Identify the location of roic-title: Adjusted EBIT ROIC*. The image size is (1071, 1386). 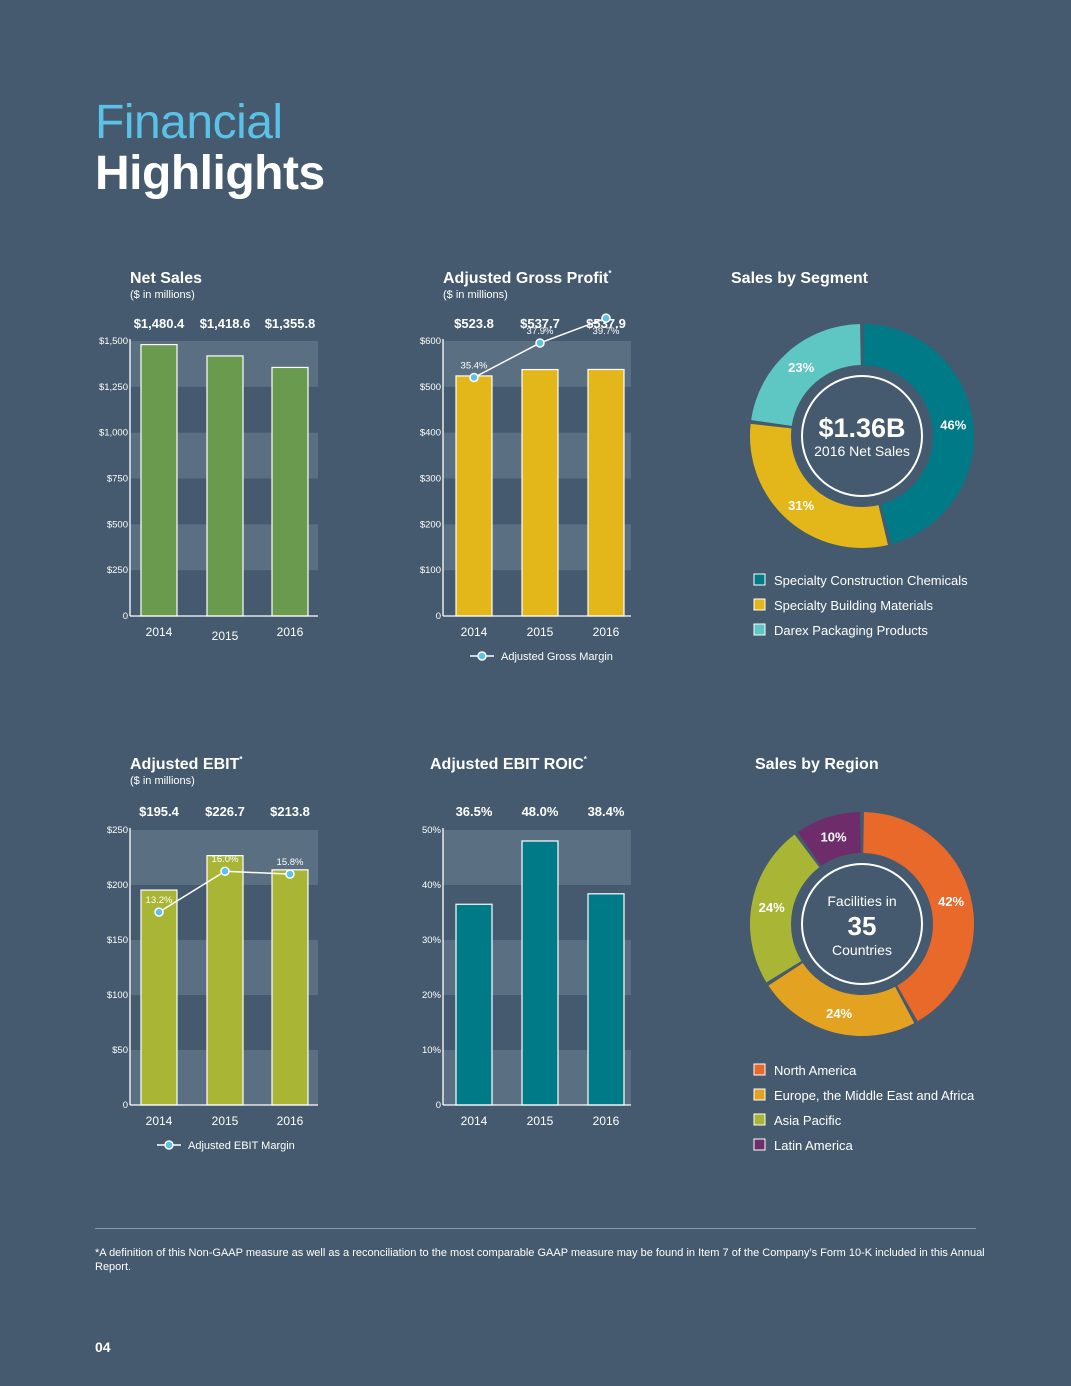
(509, 764).